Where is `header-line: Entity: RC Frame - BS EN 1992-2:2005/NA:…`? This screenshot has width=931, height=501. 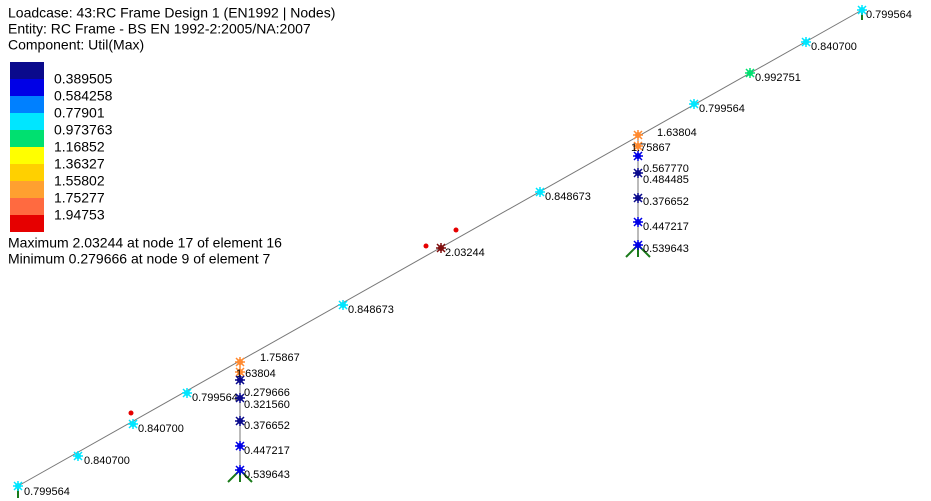 header-line: Entity: RC Frame - BS EN 1992-2:2005/NA:… is located at coordinates (159, 29).